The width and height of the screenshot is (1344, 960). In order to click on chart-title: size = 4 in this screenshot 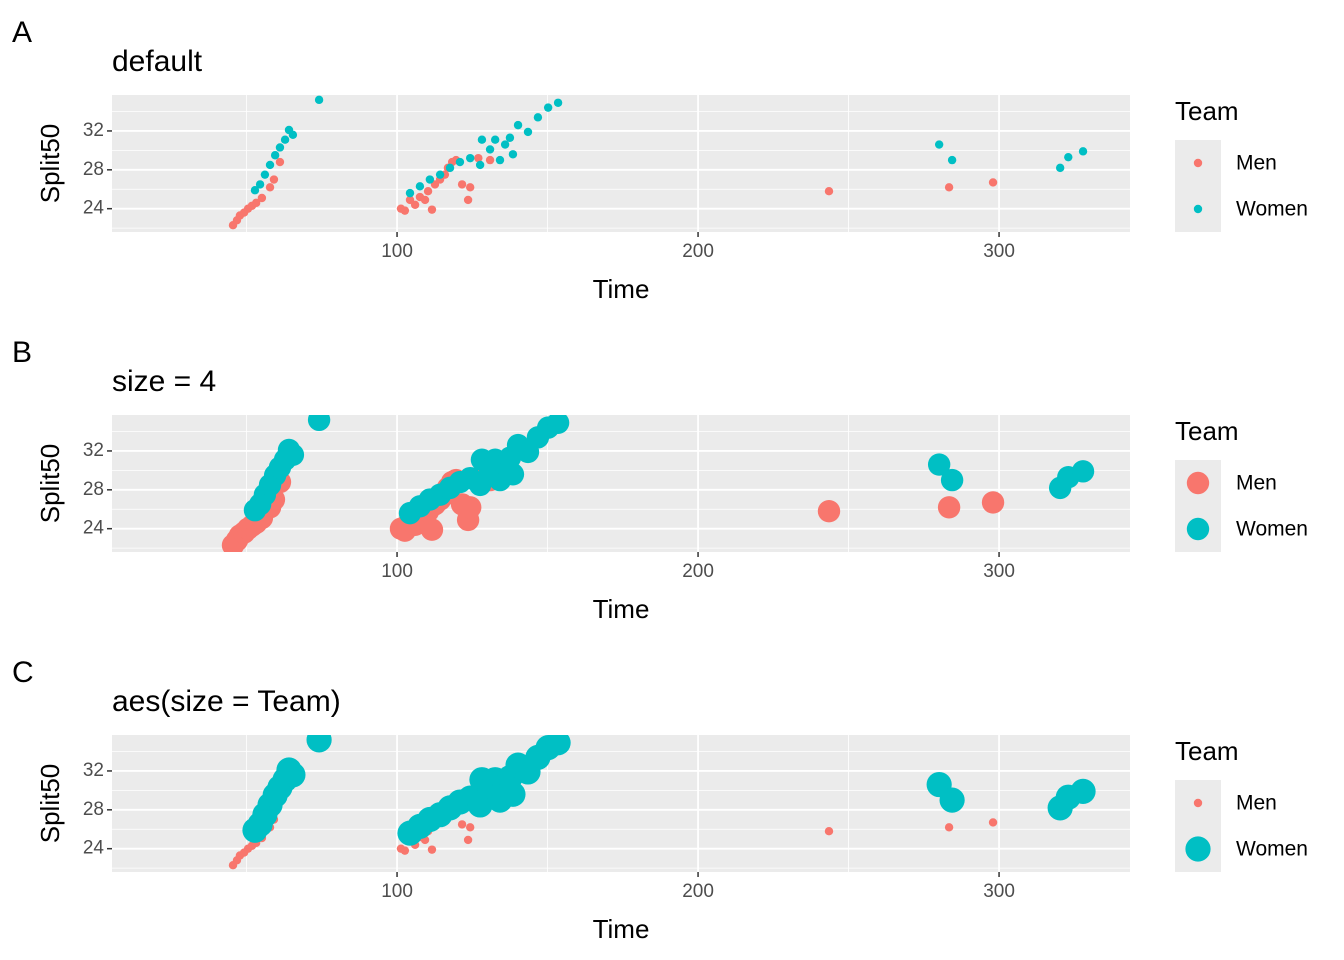, I will do `click(164, 381)`.